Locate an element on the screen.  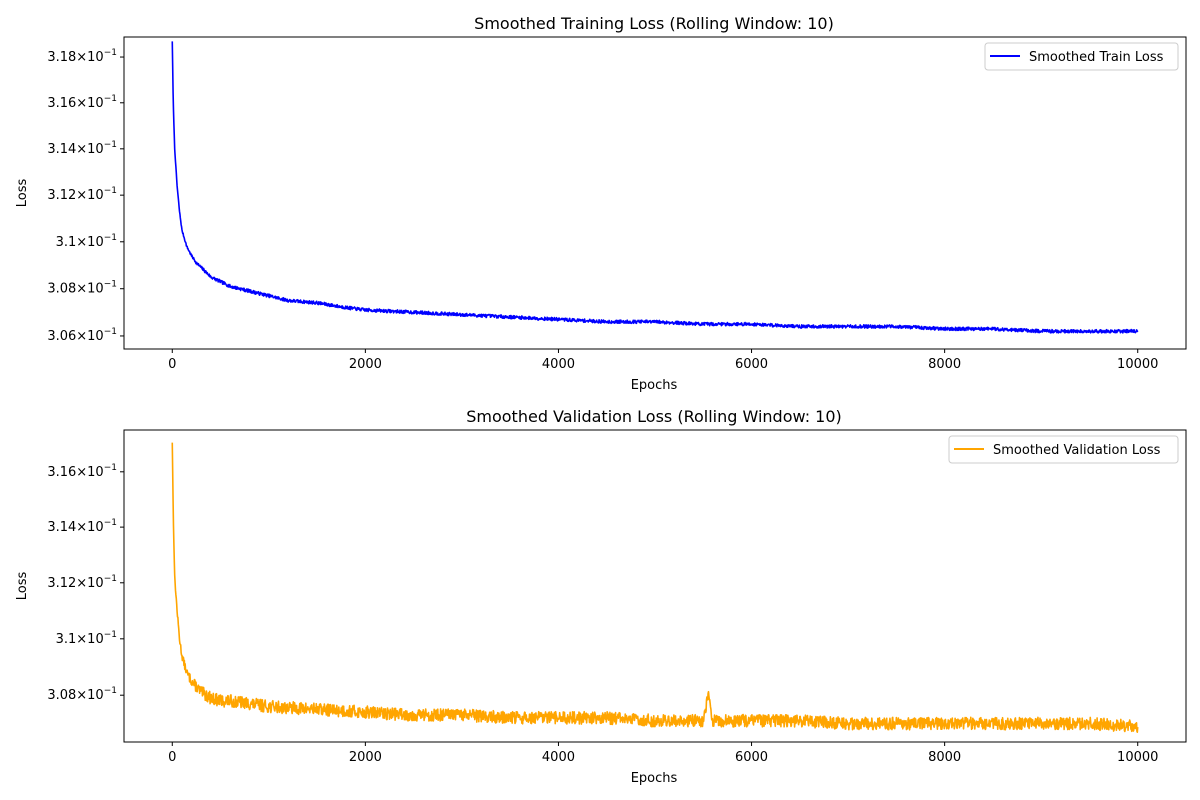
train-legend-box is located at coordinates (1081, 56).